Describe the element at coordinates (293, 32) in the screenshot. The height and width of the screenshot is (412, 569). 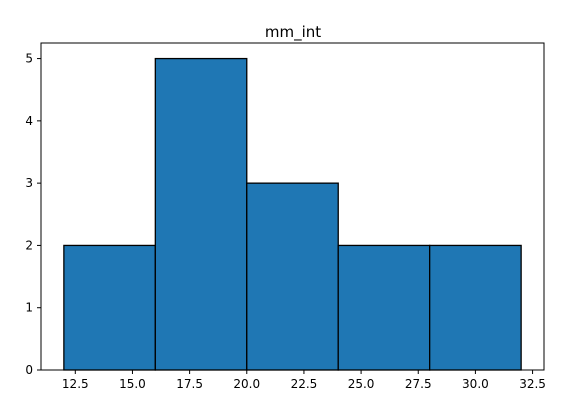
I see `chart-title: mm_int` at that location.